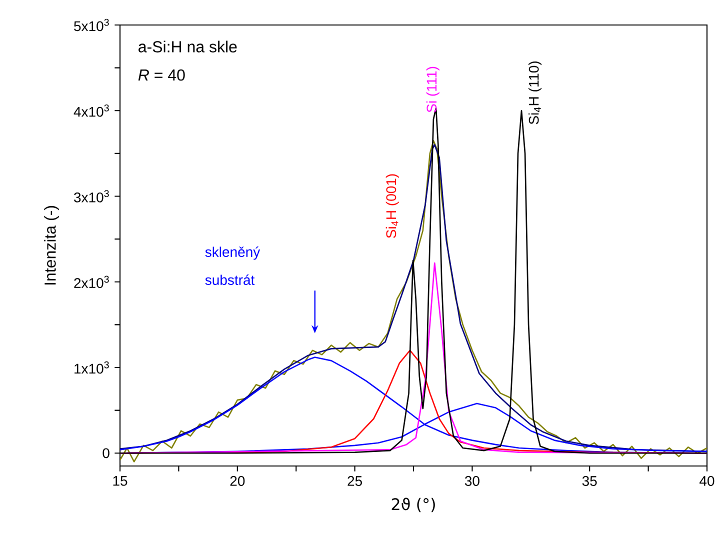  Describe the element at coordinates (120, 481) in the screenshot. I see `x-tick-label: 15` at that location.